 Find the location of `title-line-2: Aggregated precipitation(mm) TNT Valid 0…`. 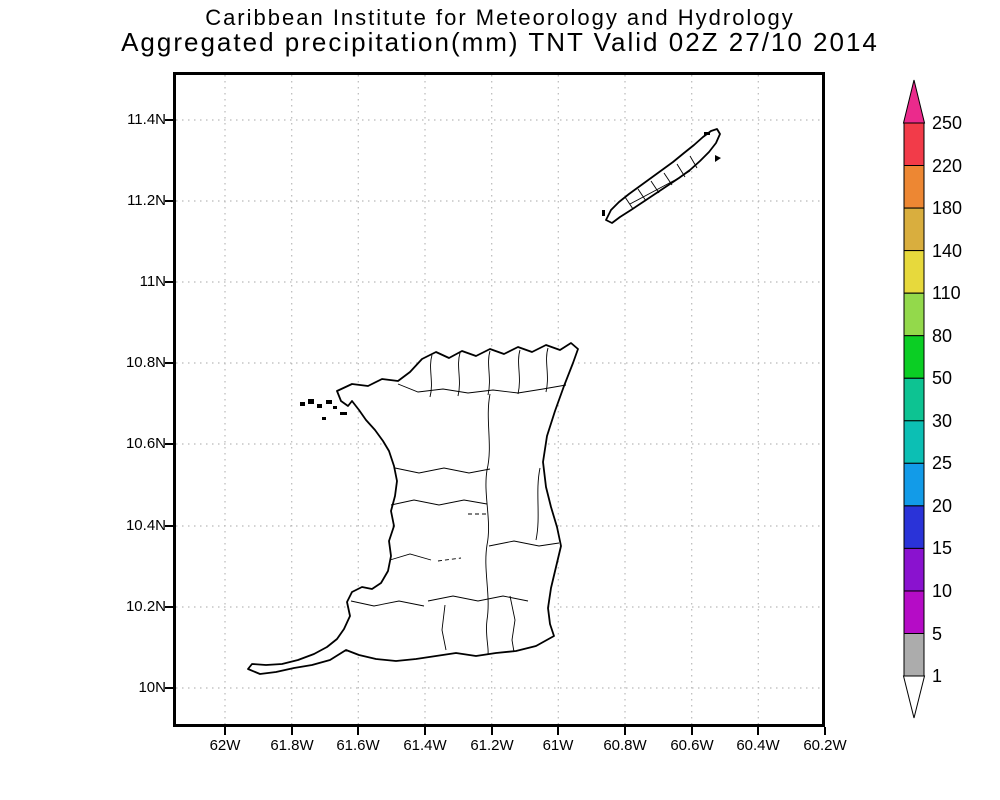

title-line-2: Aggregated precipitation(mm) TNT Valid 0… is located at coordinates (500, 42).